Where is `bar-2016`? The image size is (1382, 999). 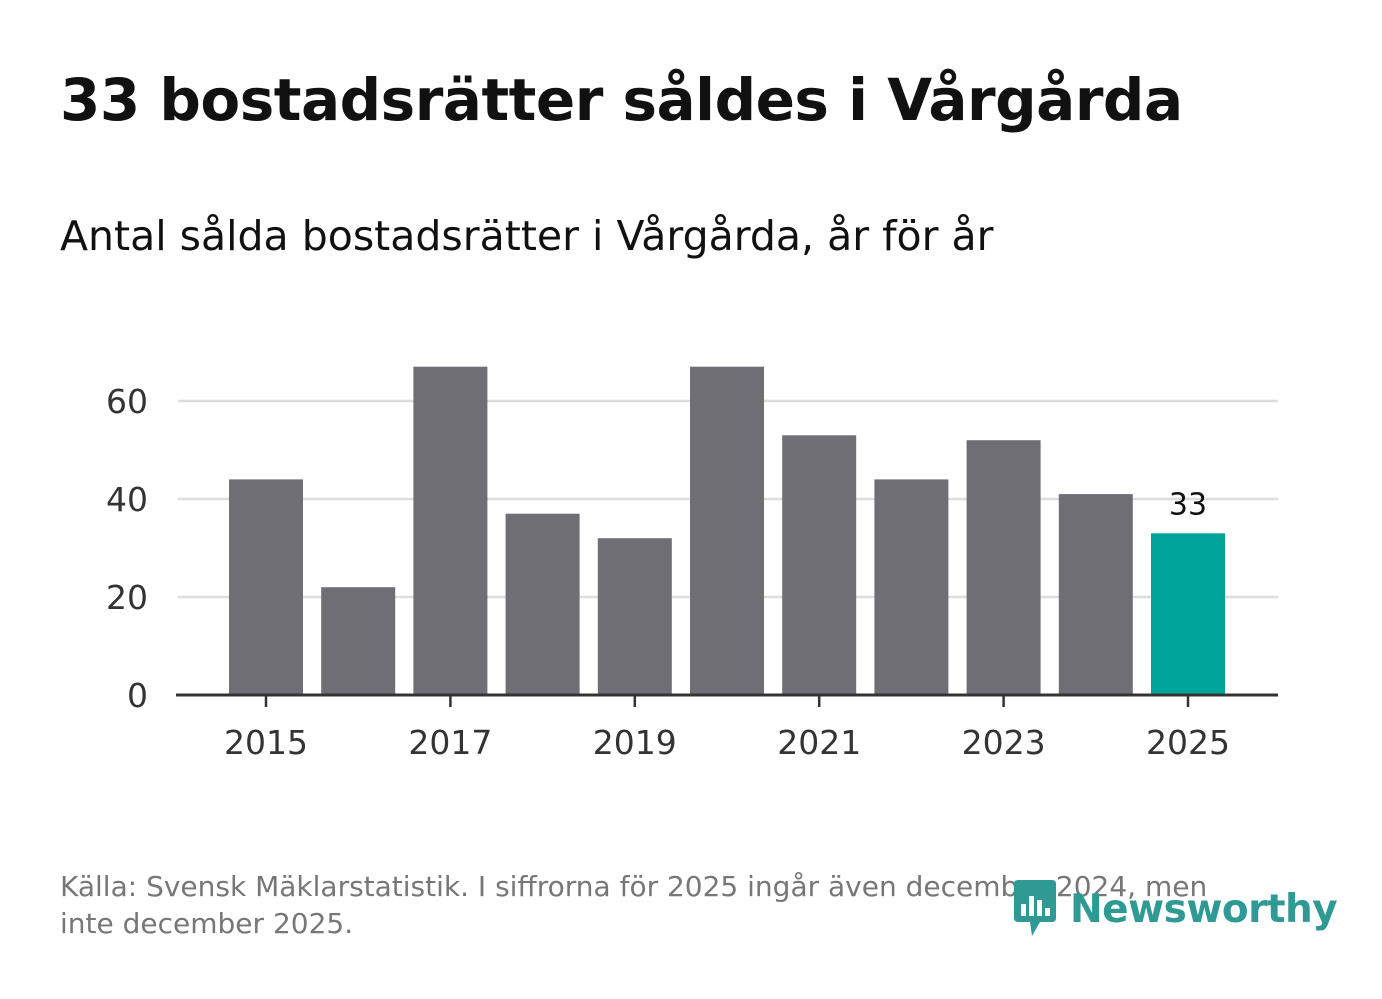
bar-2016 is located at coordinates (358, 641).